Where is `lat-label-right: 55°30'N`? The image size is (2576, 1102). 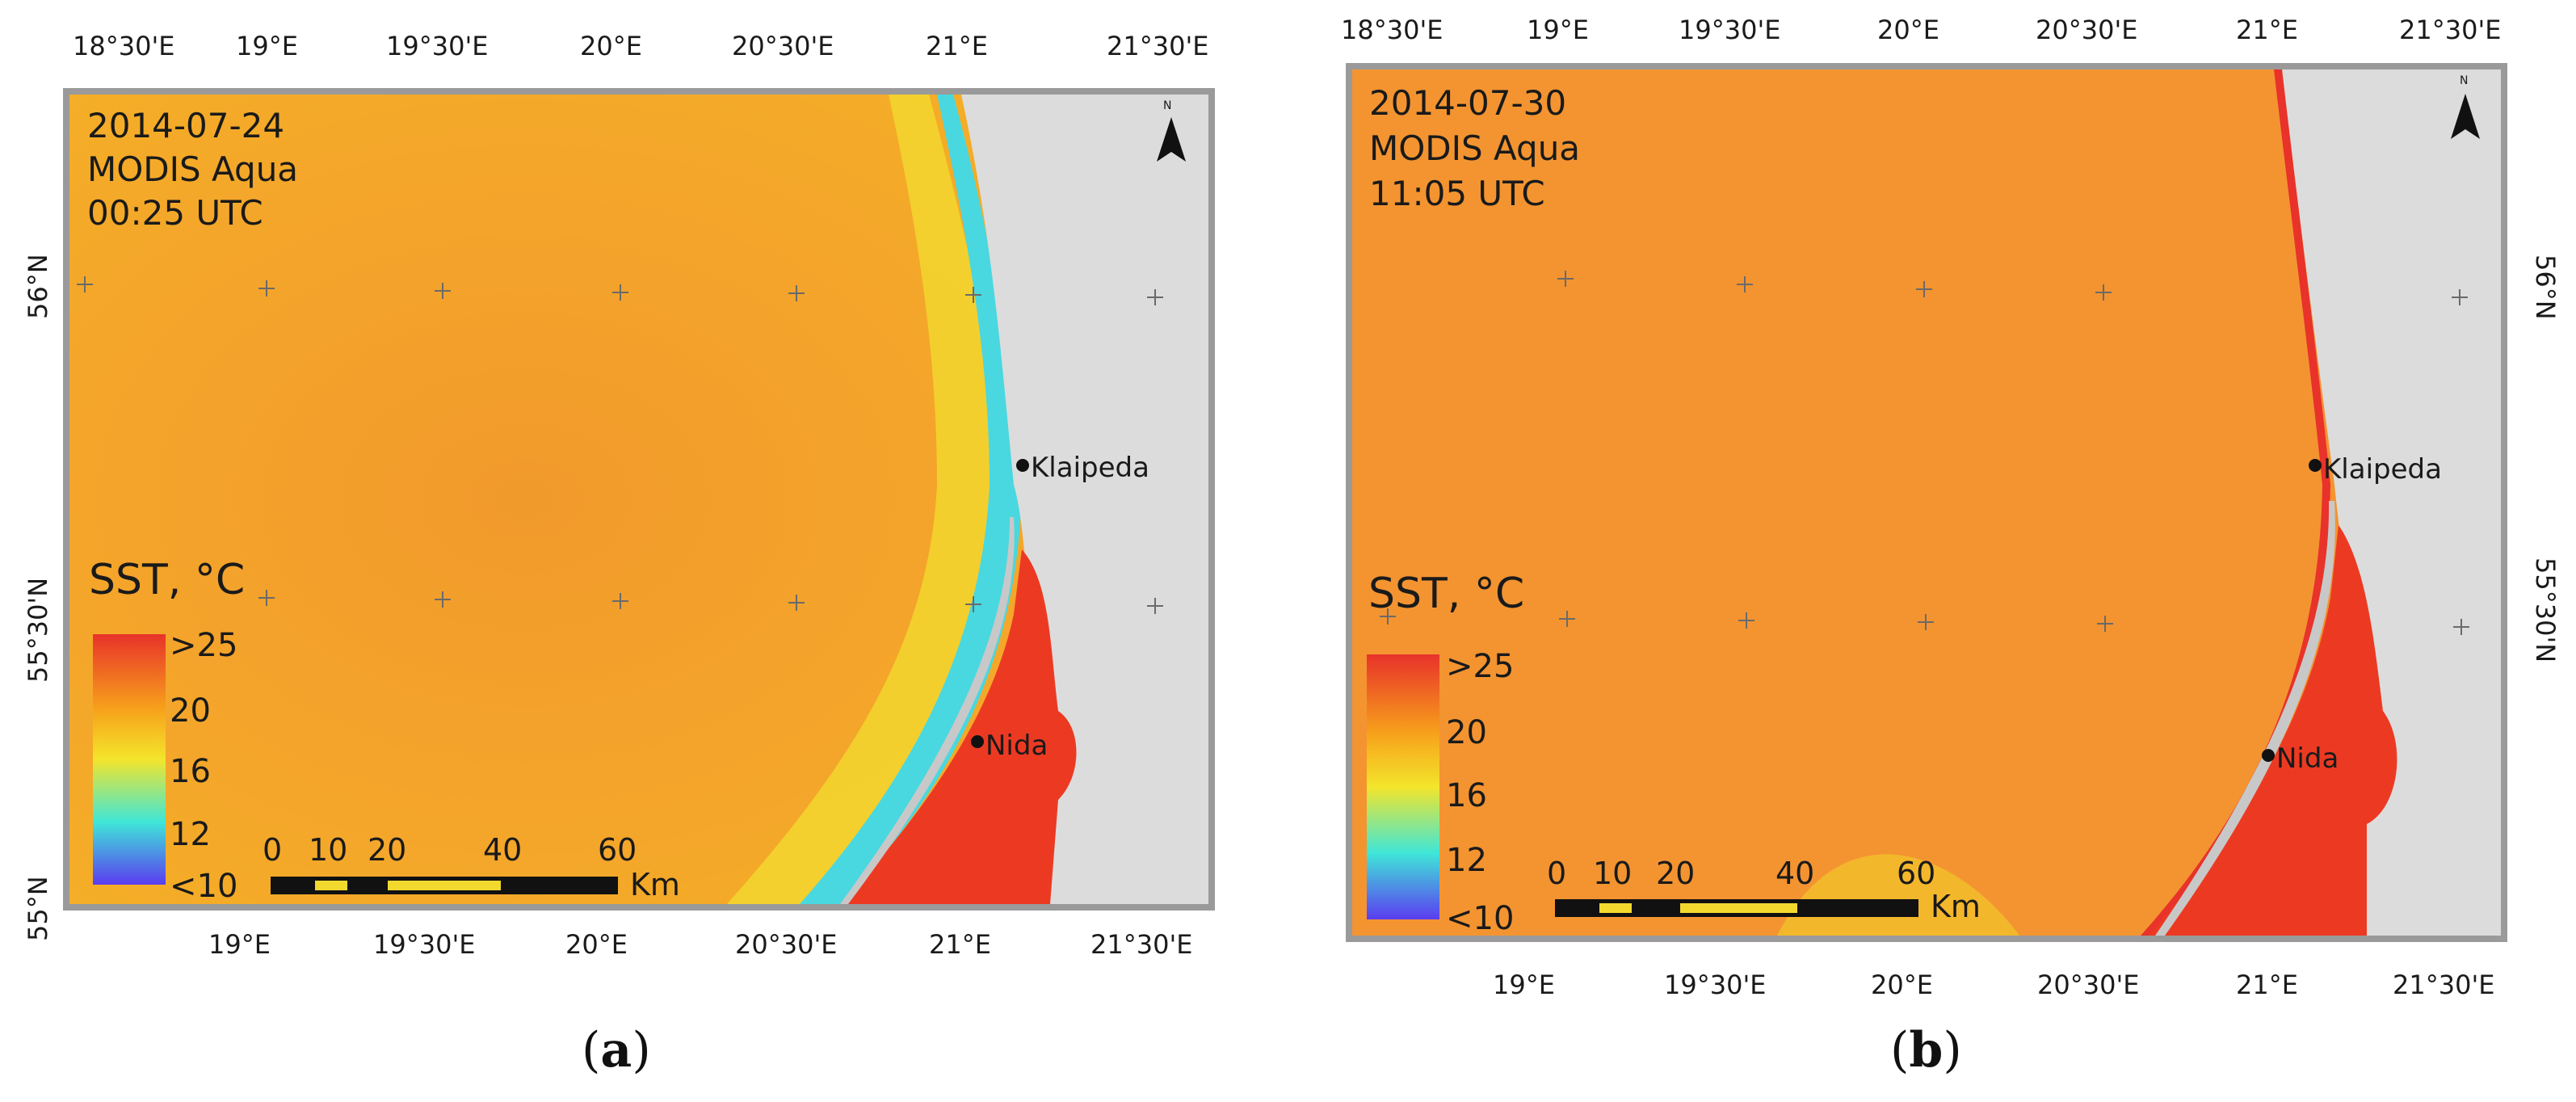
lat-label-right: 55°30'N is located at coordinates (2545, 609).